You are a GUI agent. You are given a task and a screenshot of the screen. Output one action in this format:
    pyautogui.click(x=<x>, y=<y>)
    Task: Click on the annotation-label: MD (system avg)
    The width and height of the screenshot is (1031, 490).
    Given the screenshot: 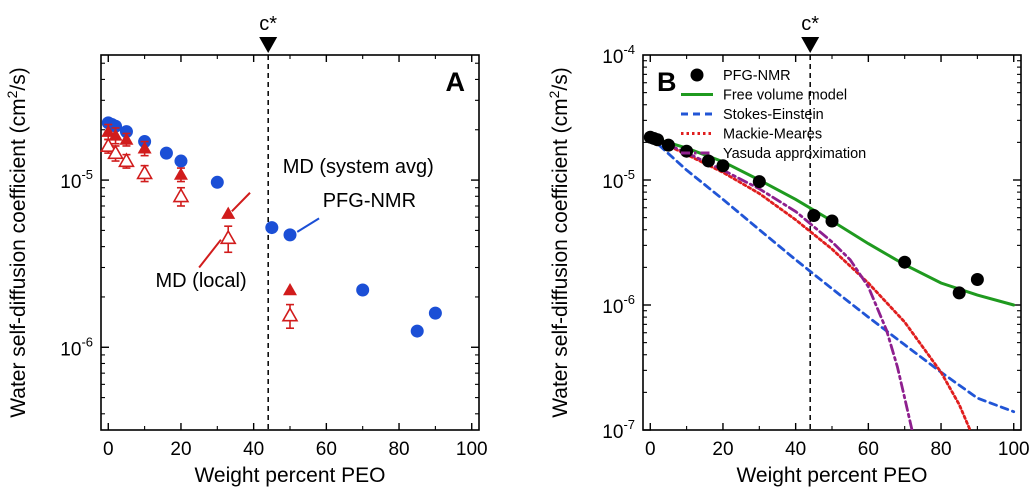 What is the action you would take?
    pyautogui.click(x=358, y=167)
    